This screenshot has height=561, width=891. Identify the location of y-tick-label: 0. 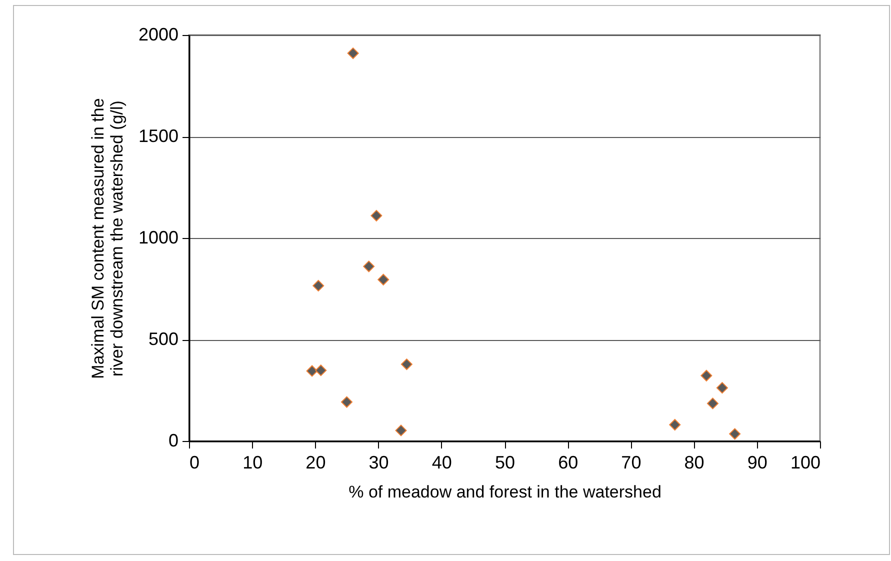
(173, 440).